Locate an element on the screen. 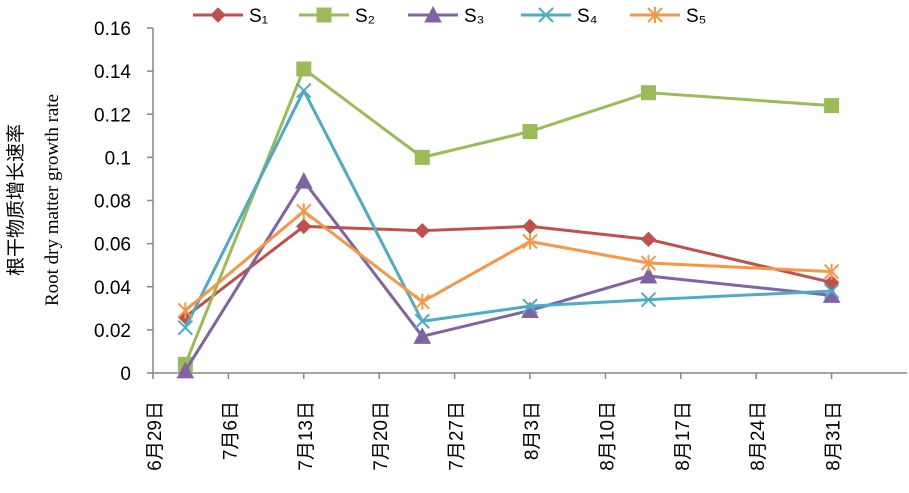 This screenshot has width=909, height=493. x-tick-label: 7月13日 is located at coordinates (306, 436).